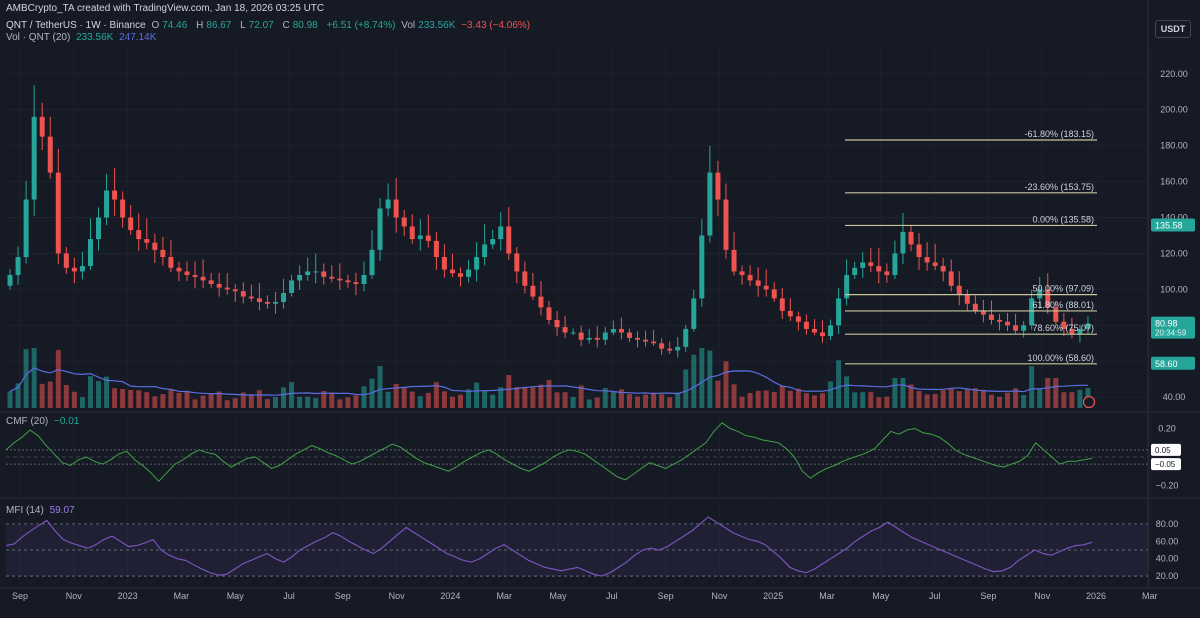  Describe the element at coordinates (1167, 576) in the screenshot. I see `mfi-tick-label: 20.00` at that location.